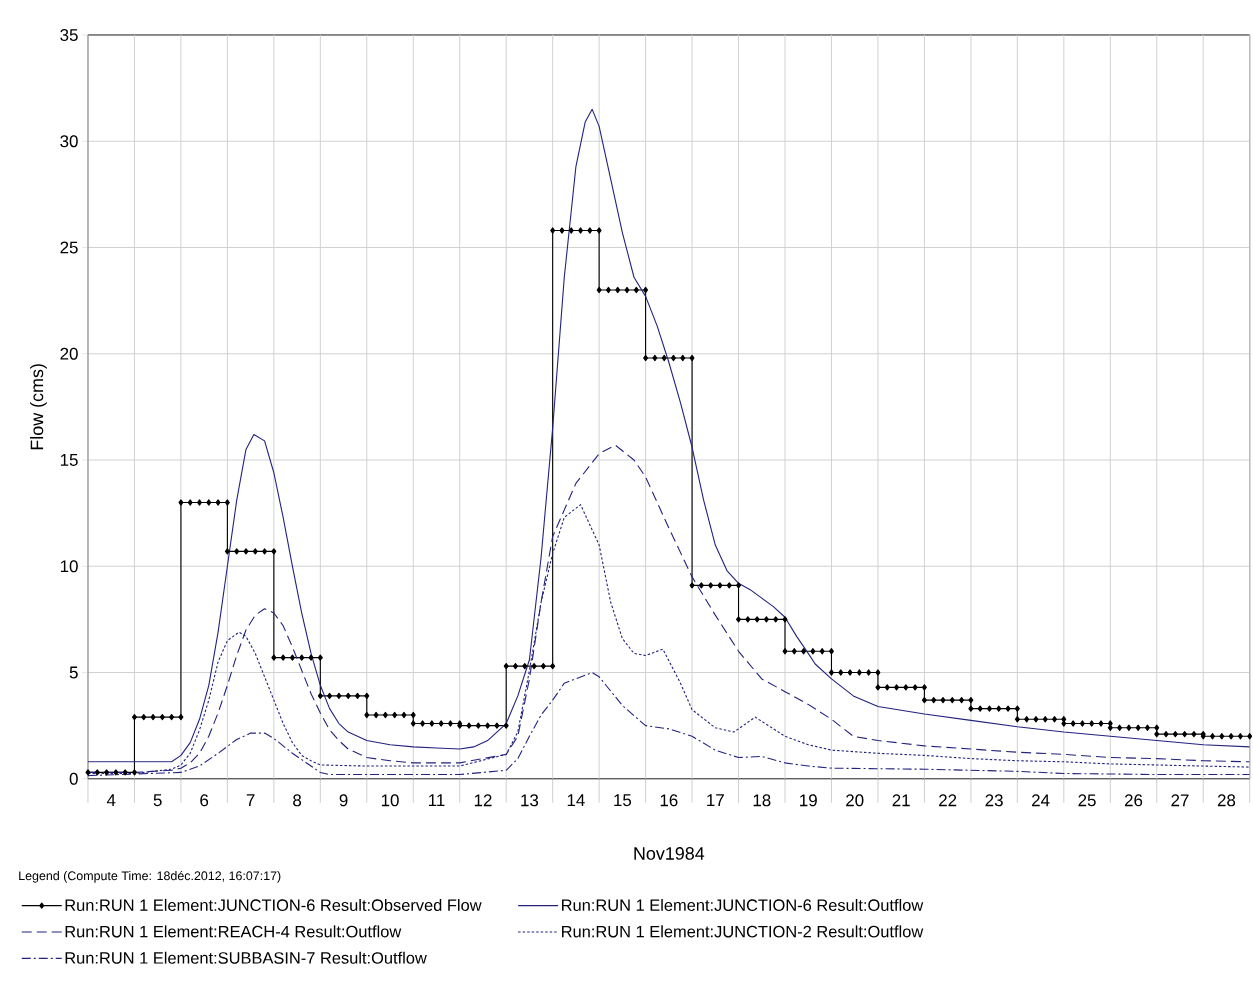 The height and width of the screenshot is (1005, 1253). I want to click on y-tick-label: 0, so click(73, 778).